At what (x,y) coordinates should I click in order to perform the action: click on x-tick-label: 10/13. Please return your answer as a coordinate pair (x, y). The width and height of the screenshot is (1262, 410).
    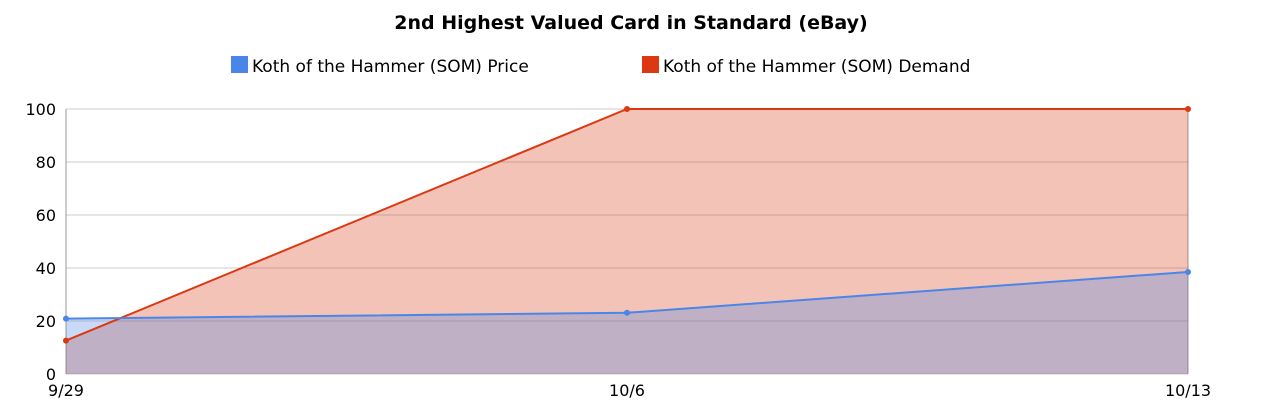
    Looking at the image, I should click on (1188, 390).